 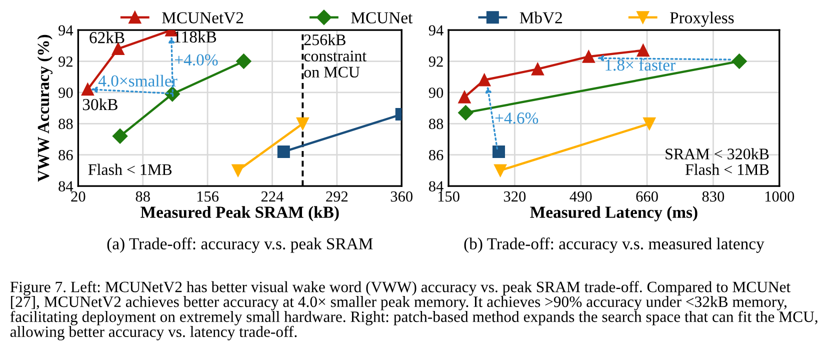 I want to click on x-tick-label: 88, so click(x=143, y=196).